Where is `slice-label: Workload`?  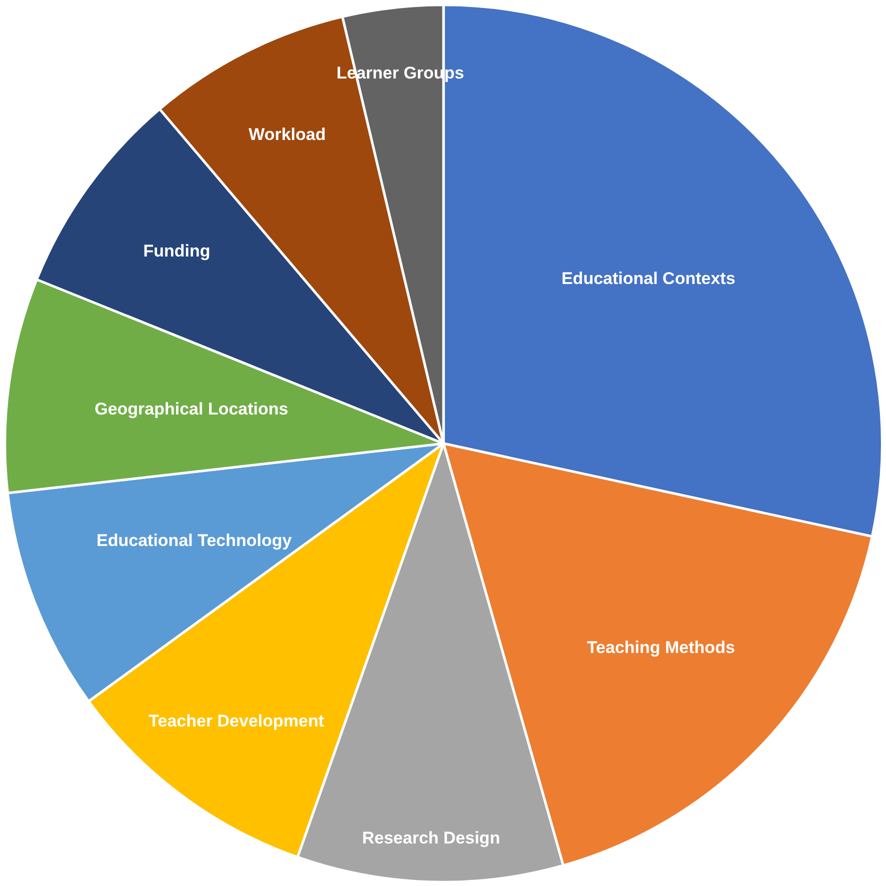 slice-label: Workload is located at coordinates (287, 134).